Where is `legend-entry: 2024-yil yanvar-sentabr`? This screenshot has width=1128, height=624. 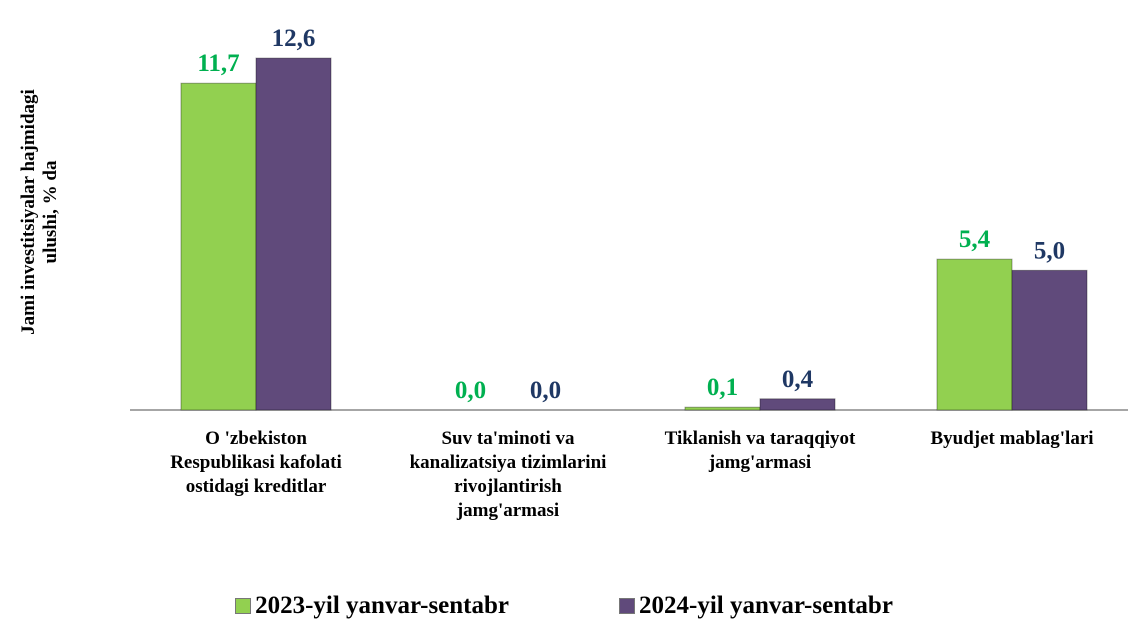
legend-entry: 2024-yil yanvar-sentabr is located at coordinates (756, 606).